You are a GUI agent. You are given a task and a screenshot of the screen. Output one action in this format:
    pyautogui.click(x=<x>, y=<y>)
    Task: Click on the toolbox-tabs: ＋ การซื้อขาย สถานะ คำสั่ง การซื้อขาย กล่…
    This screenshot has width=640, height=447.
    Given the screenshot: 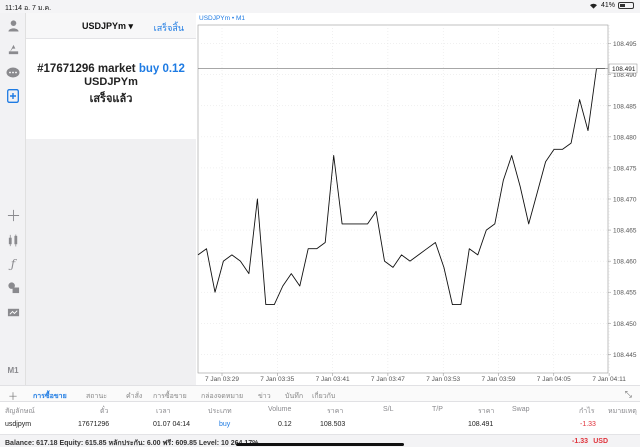 What is the action you would take?
    pyautogui.click(x=320, y=394)
    